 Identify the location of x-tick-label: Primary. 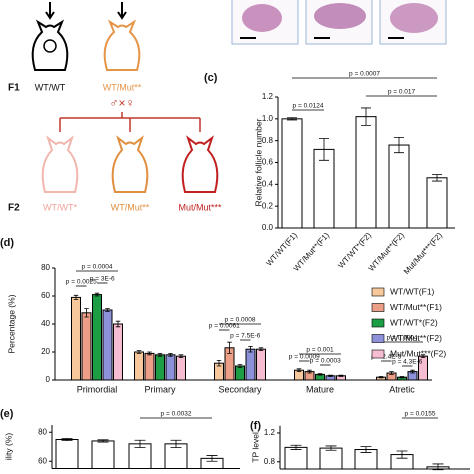
(160, 389).